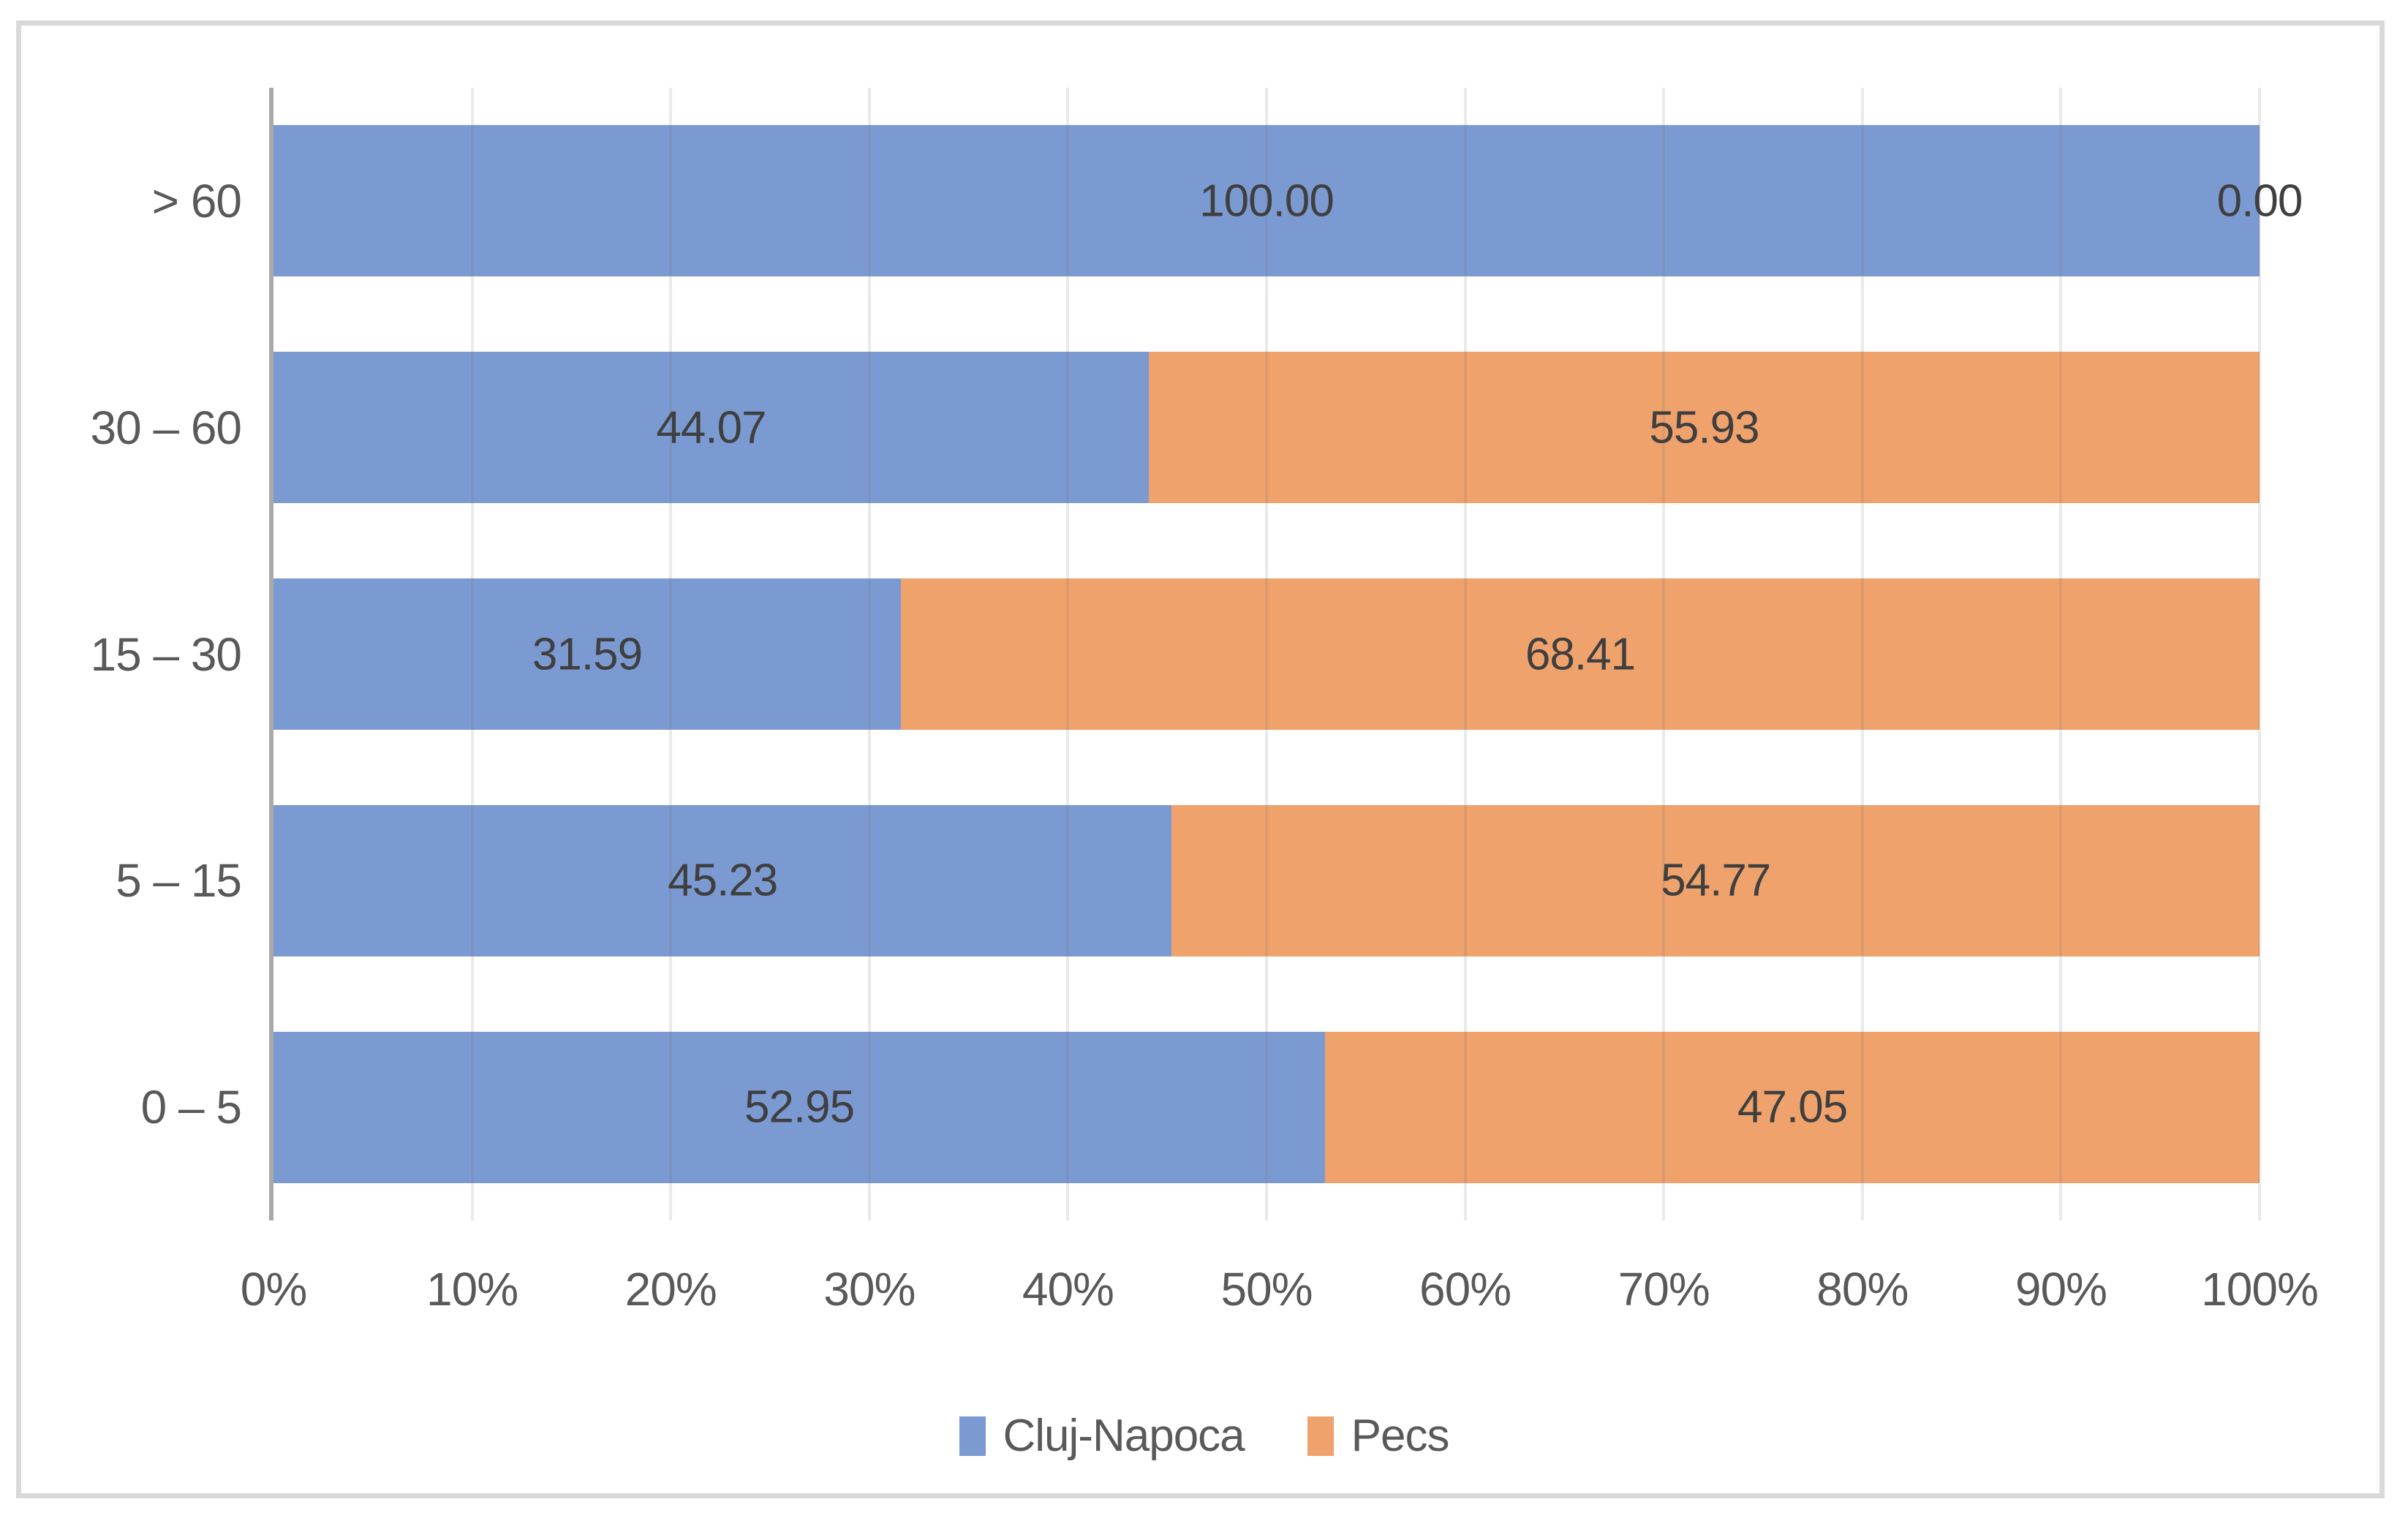 The width and height of the screenshot is (2408, 1521). I want to click on category-label: 5 – 15, so click(179, 880).